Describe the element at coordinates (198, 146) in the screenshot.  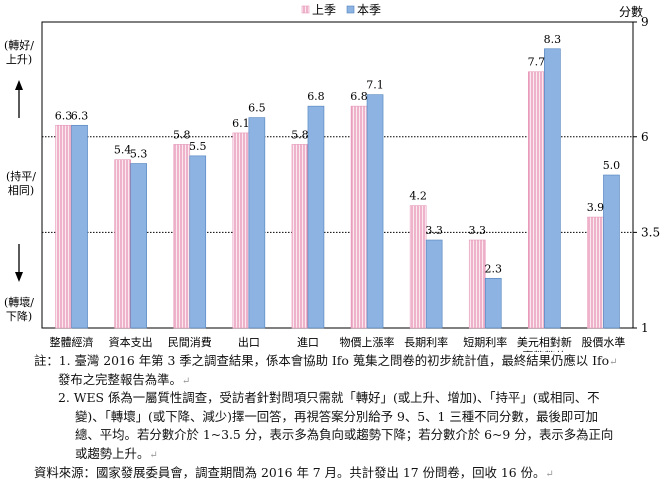
I see `data-label: 5.5` at that location.